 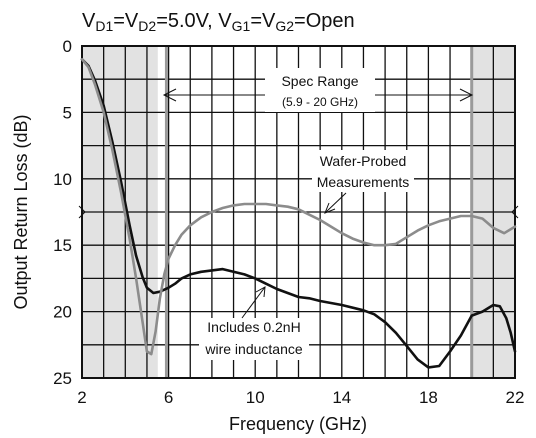 I want to click on x-tick-label: 22, so click(x=515, y=397).